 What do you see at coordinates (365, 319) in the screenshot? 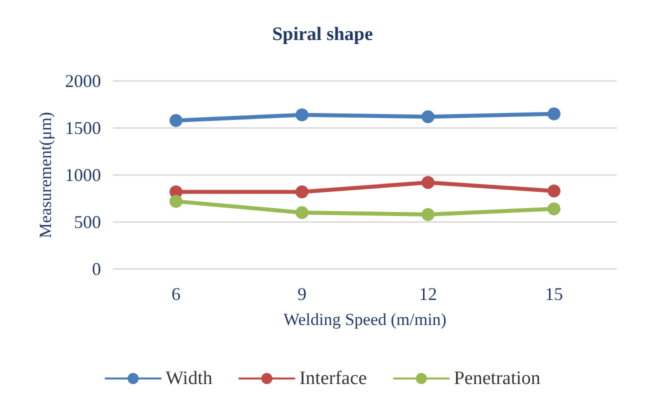
I see `x-axis-title: Welding Speed (m/min)` at bounding box center [365, 319].